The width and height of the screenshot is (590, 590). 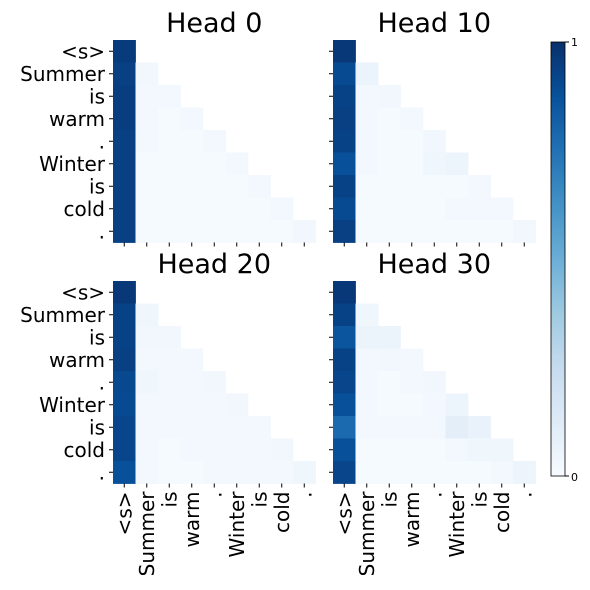 What do you see at coordinates (434, 264) in the screenshot?
I see `panel-title: Head 30` at bounding box center [434, 264].